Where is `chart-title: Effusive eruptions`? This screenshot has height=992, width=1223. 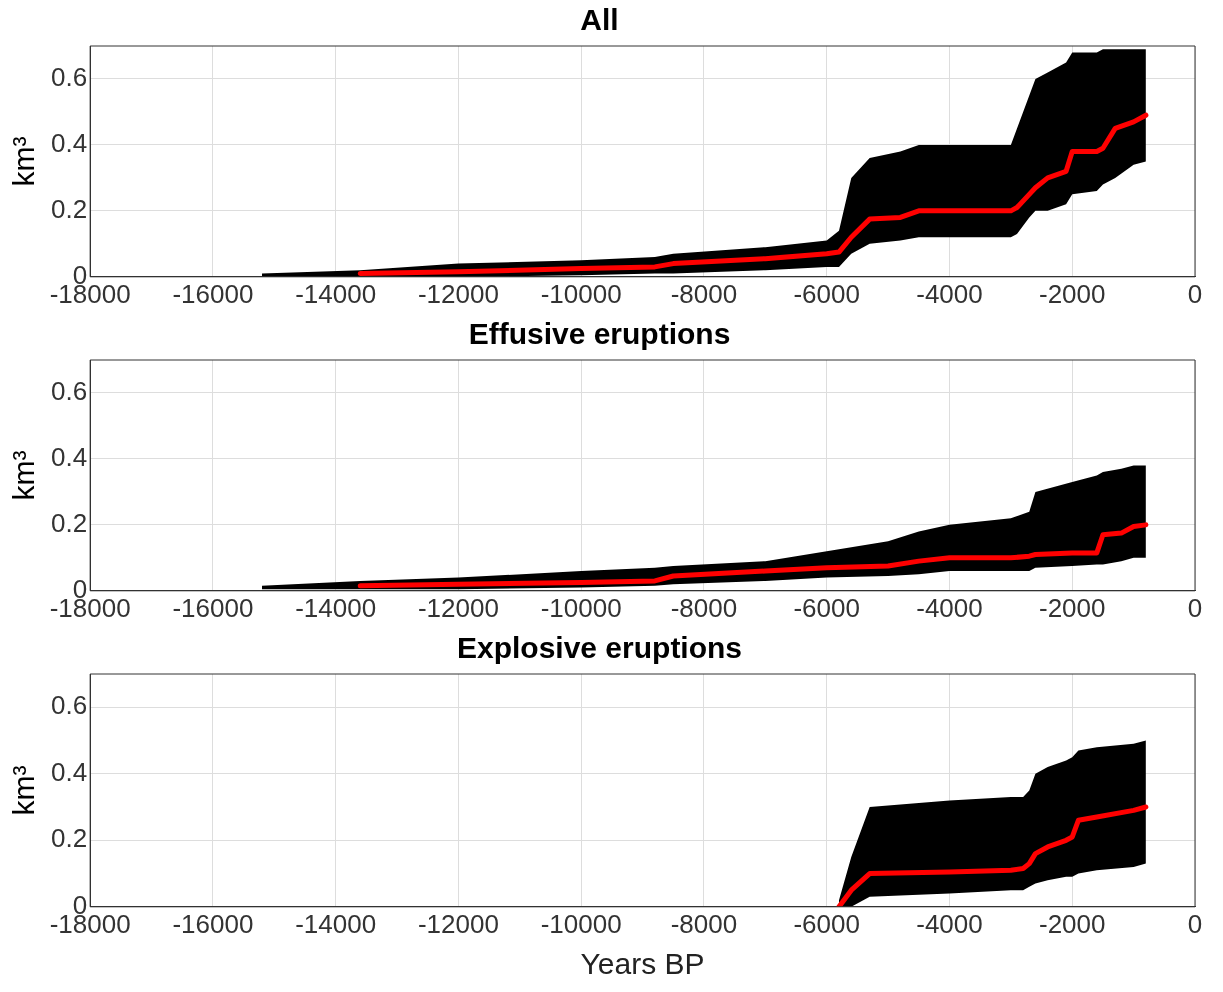 chart-title: Effusive eruptions is located at coordinates (599, 334).